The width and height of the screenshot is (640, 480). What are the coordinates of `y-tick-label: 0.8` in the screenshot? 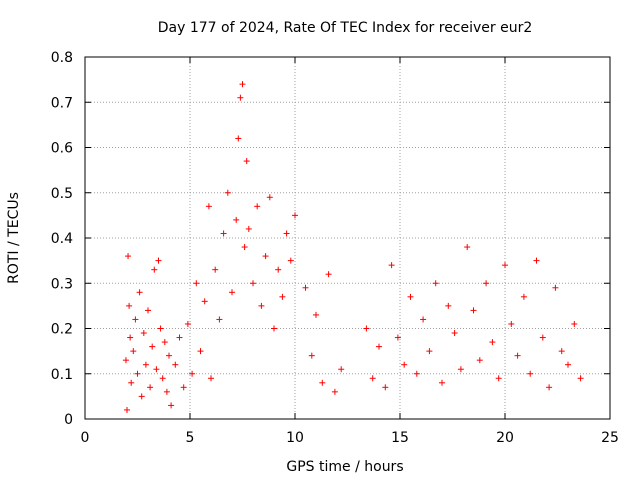 It's located at (62, 58).